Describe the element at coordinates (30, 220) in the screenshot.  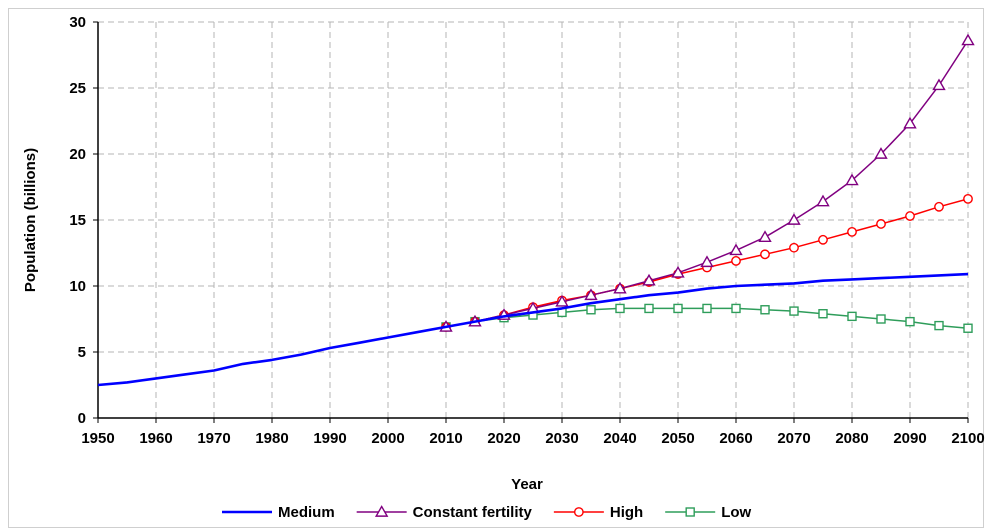
I see `y-axis-label: Population (billions)` at that location.